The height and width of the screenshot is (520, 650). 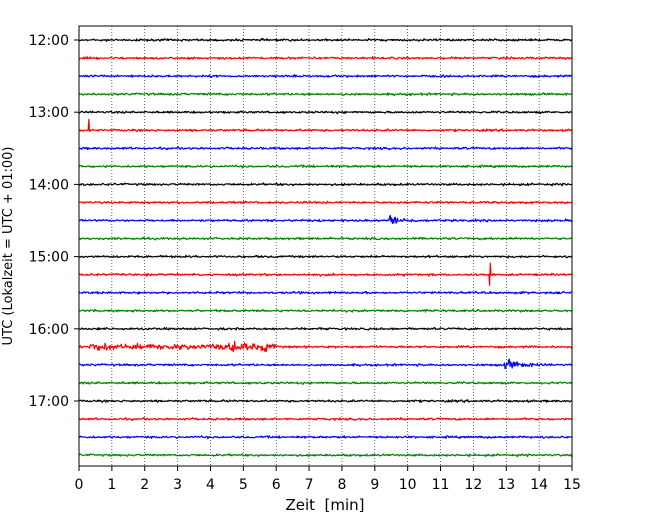 I want to click on x-tick-label: 11, so click(x=441, y=485).